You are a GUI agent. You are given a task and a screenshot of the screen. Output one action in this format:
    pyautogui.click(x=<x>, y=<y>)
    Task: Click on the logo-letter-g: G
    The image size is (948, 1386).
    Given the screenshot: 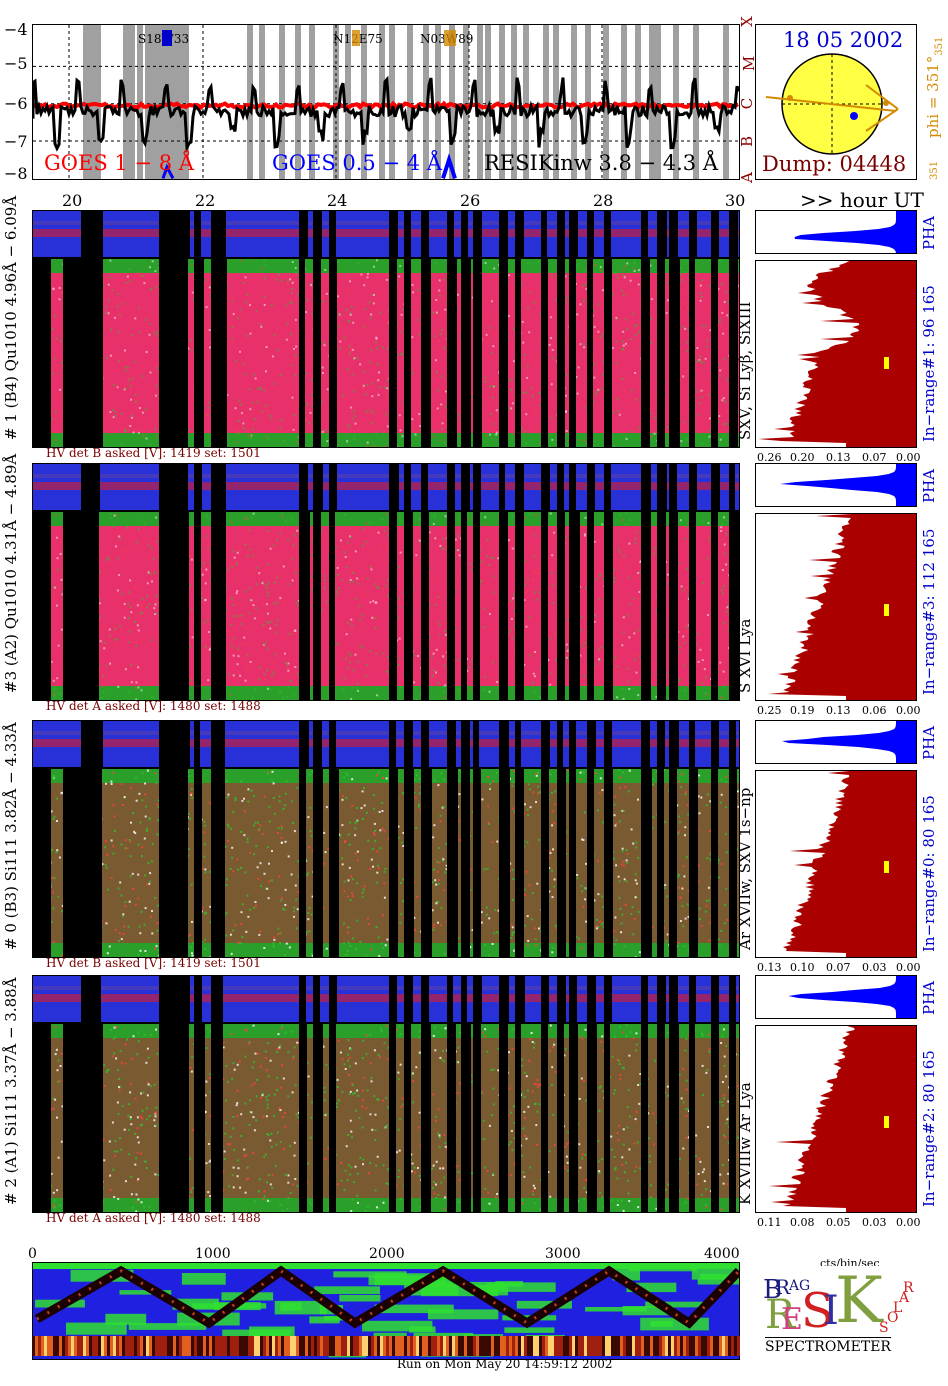 What is the action you would take?
    pyautogui.click(x=805, y=1286)
    